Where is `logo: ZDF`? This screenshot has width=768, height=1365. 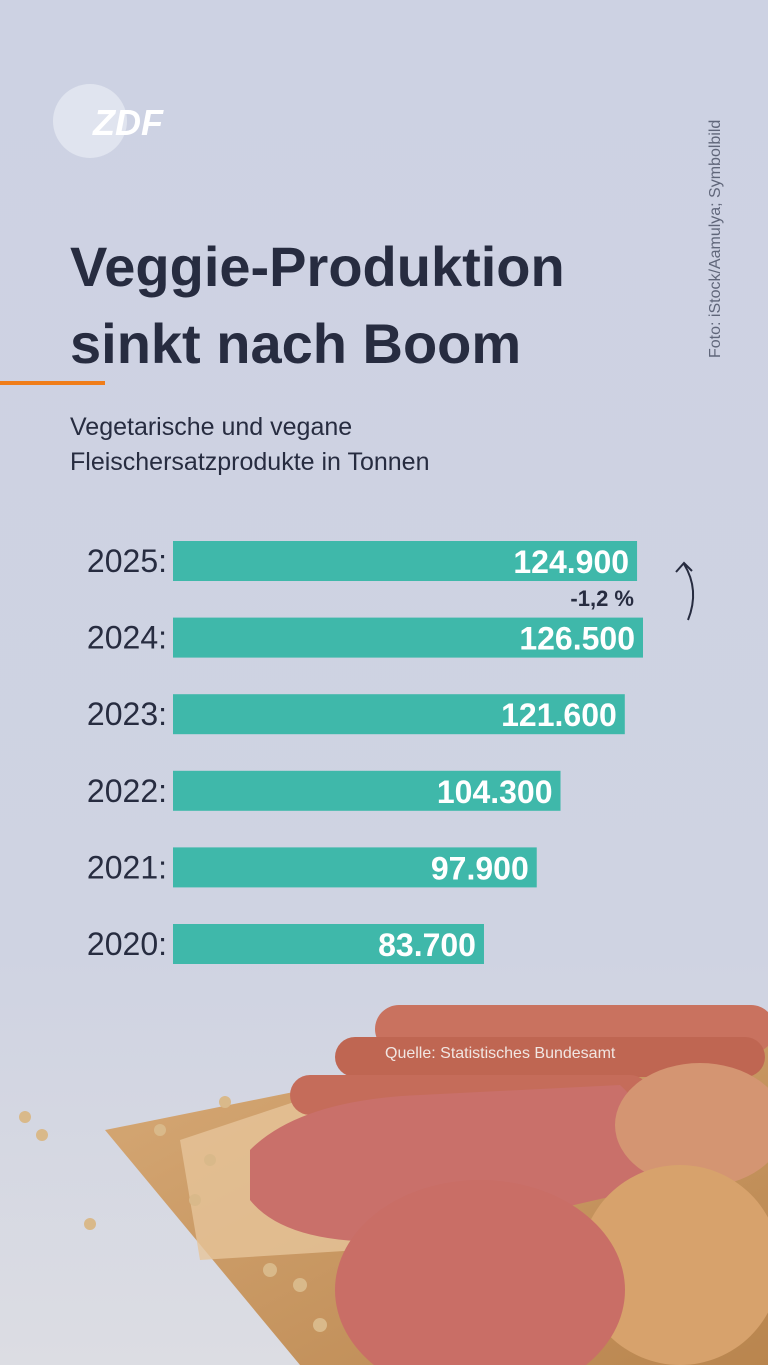 logo: ZDF is located at coordinates (108, 121).